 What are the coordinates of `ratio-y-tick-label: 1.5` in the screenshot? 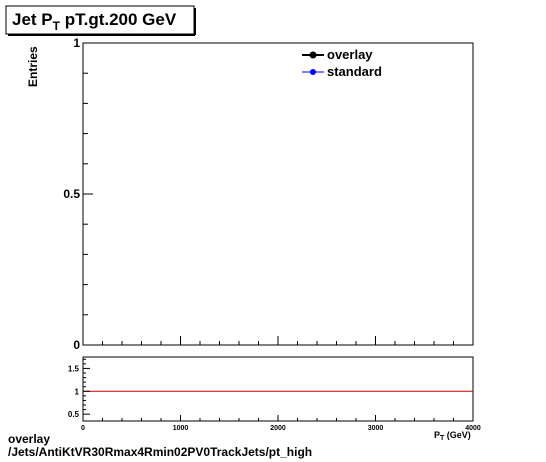 It's located at (74, 368).